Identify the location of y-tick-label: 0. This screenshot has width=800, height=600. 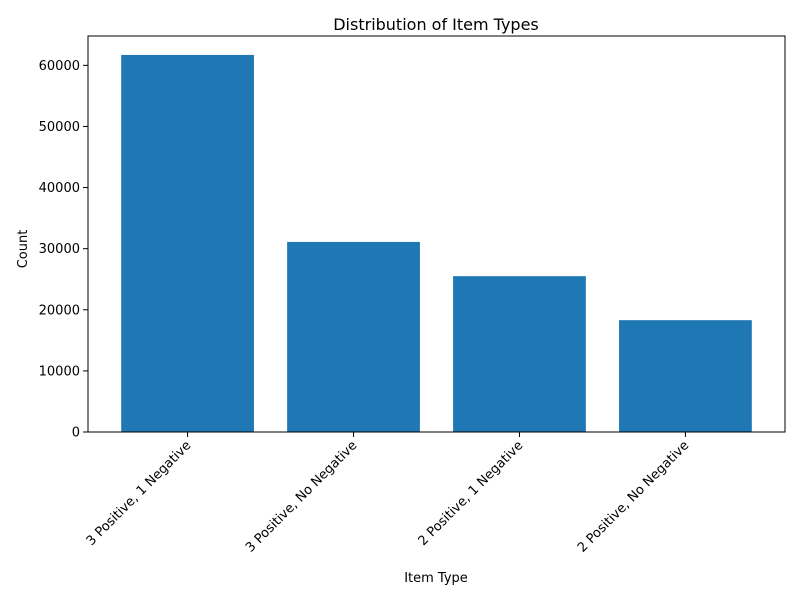
(76, 433).